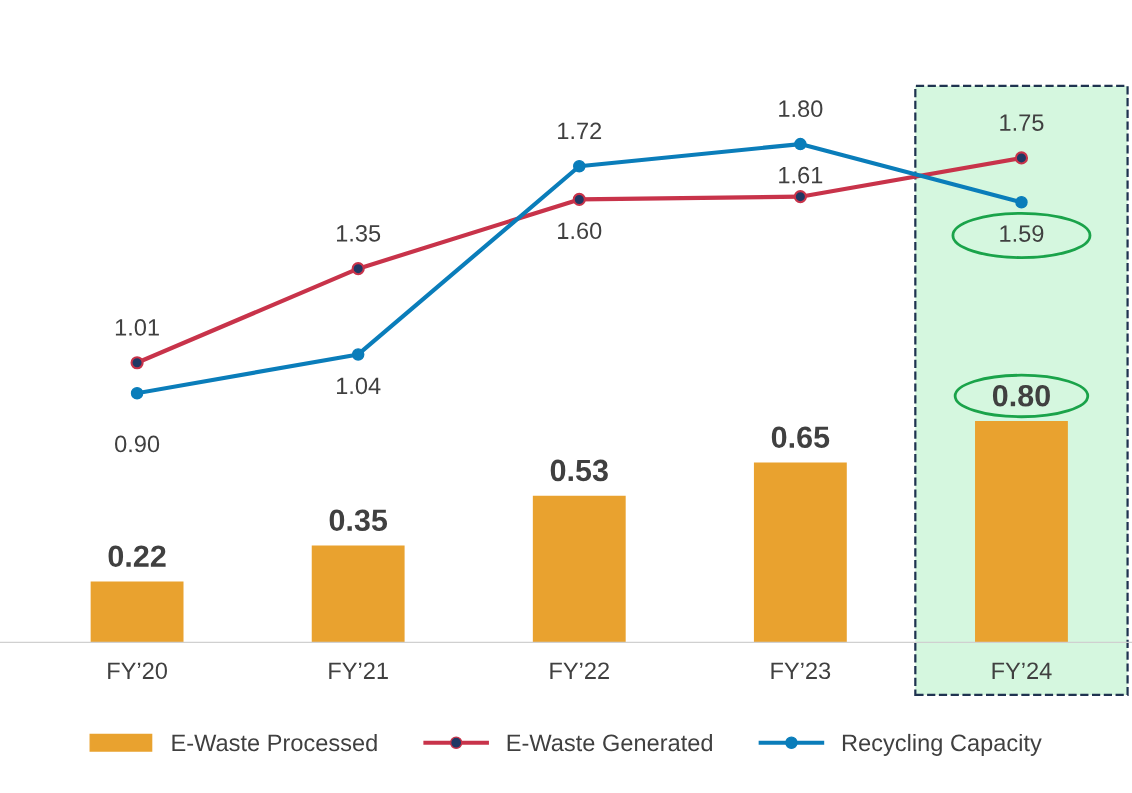  I want to click on data-label: 1.72, so click(580, 130).